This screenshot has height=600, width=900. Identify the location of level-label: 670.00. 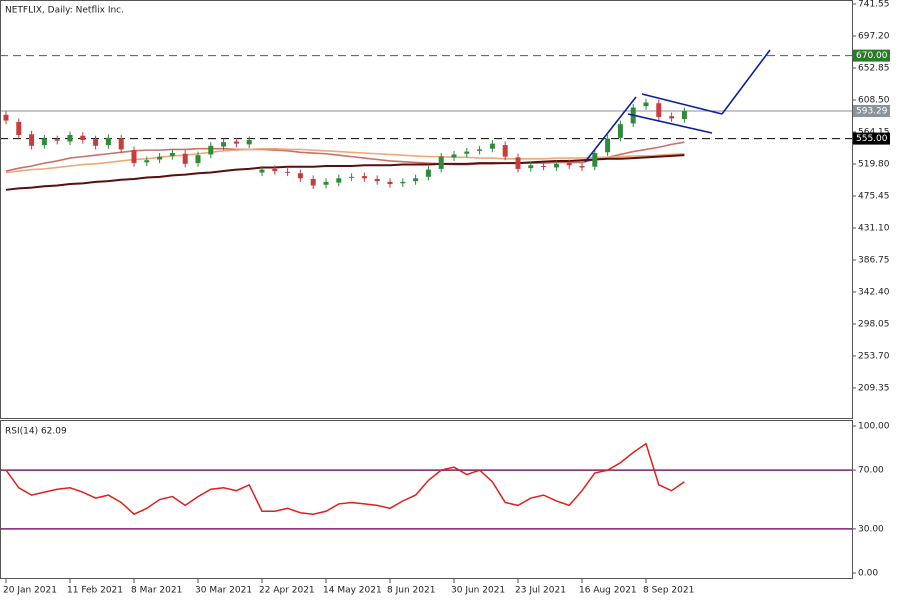
(872, 56).